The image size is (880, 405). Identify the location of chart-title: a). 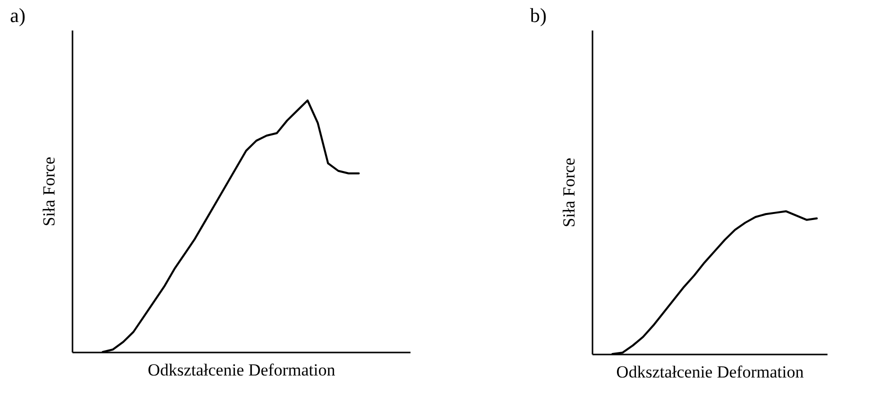
(18, 16).